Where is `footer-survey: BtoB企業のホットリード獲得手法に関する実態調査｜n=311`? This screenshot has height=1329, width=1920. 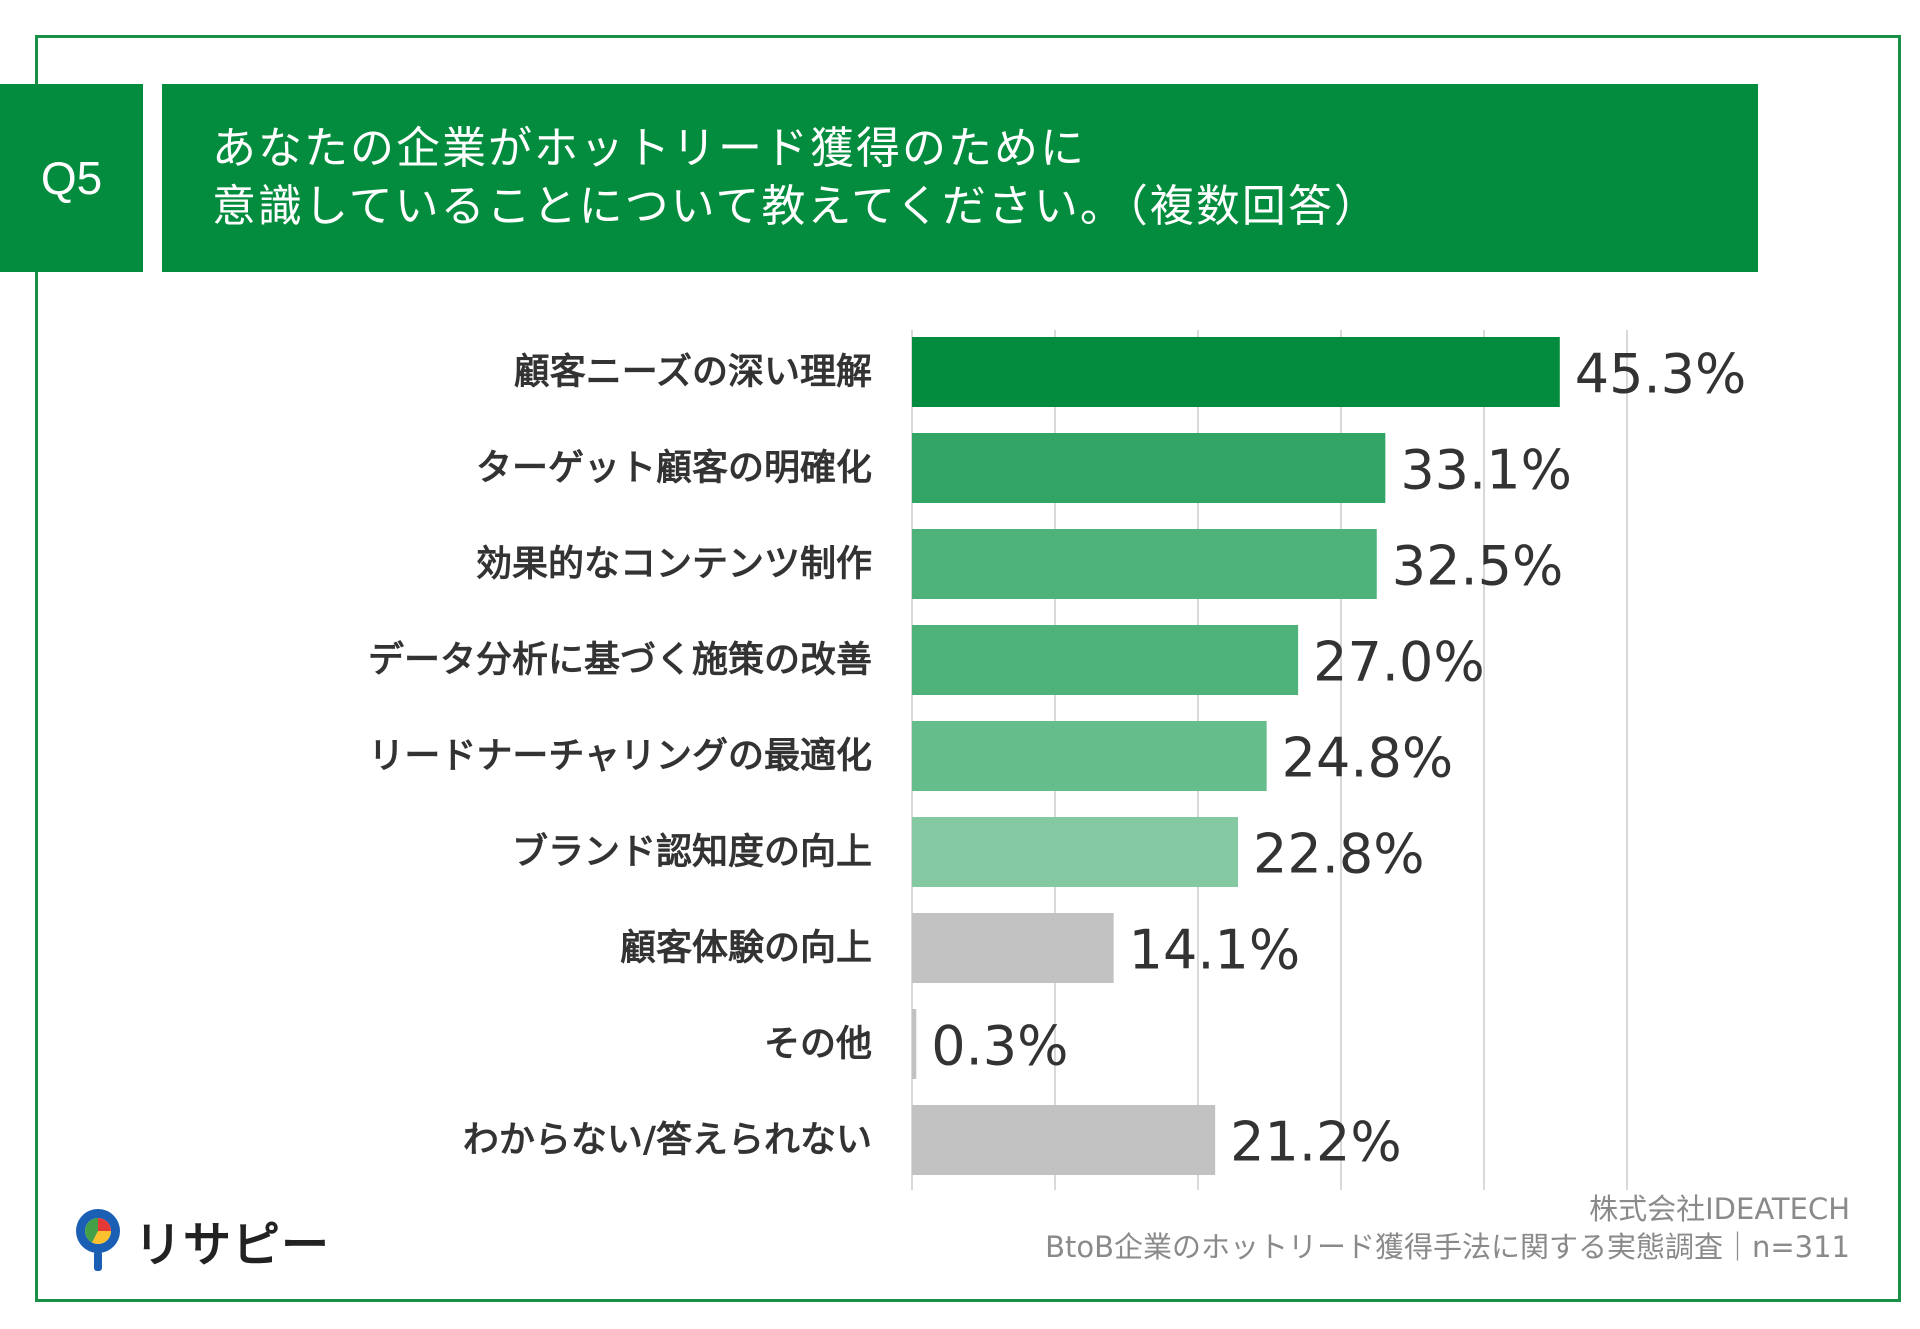
footer-survey: BtoB企業のホットリード獲得手法に関する実態調査｜n=311 is located at coordinates (1447, 1247).